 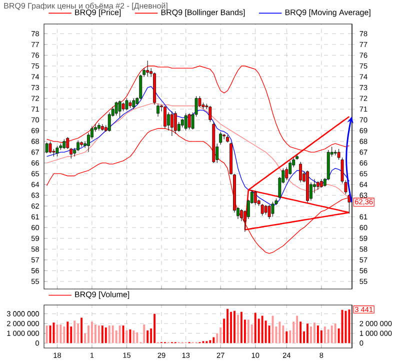 I want to click on legend-label: BRQ9 [Bollinger Bands], so click(x=203, y=13).